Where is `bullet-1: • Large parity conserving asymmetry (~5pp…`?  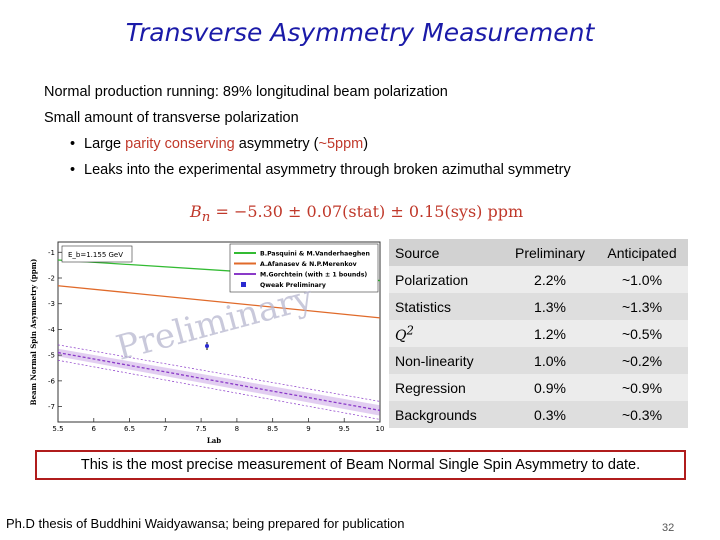
bullet-1: • Large parity conserving asymmetry (~5pp… is located at coordinates (219, 144).